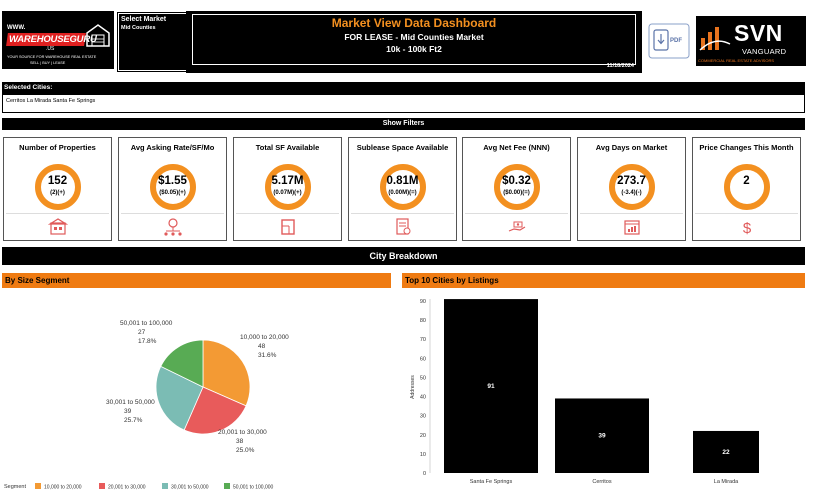 This screenshot has width=816, height=495. Describe the element at coordinates (58, 226) in the screenshot. I see `building-icon` at that location.